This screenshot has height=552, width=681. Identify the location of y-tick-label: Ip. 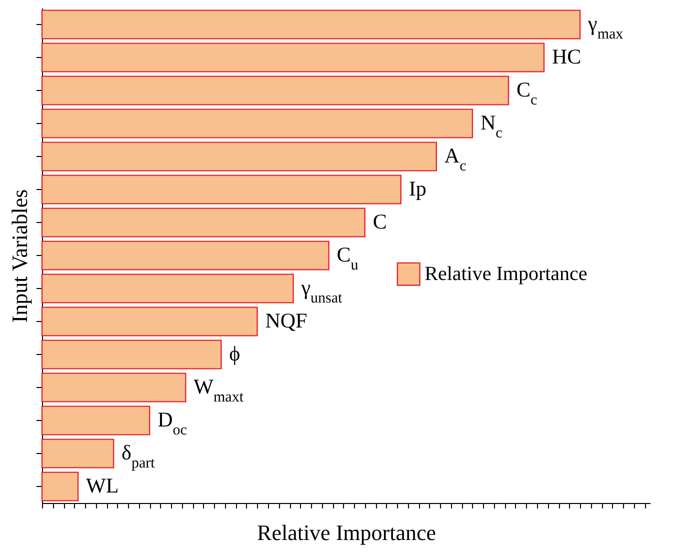
(417, 188).